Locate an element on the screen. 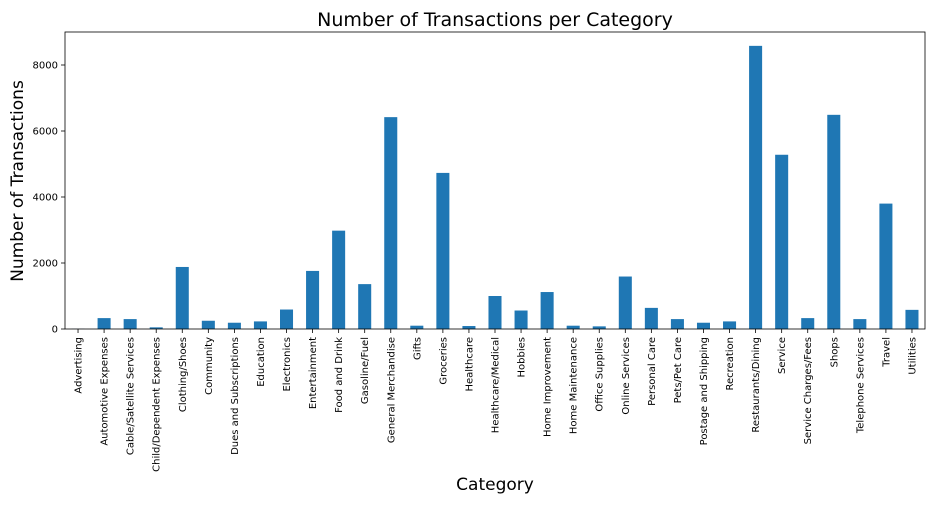  chart-title: Number of Transactions per Category is located at coordinates (495, 20).